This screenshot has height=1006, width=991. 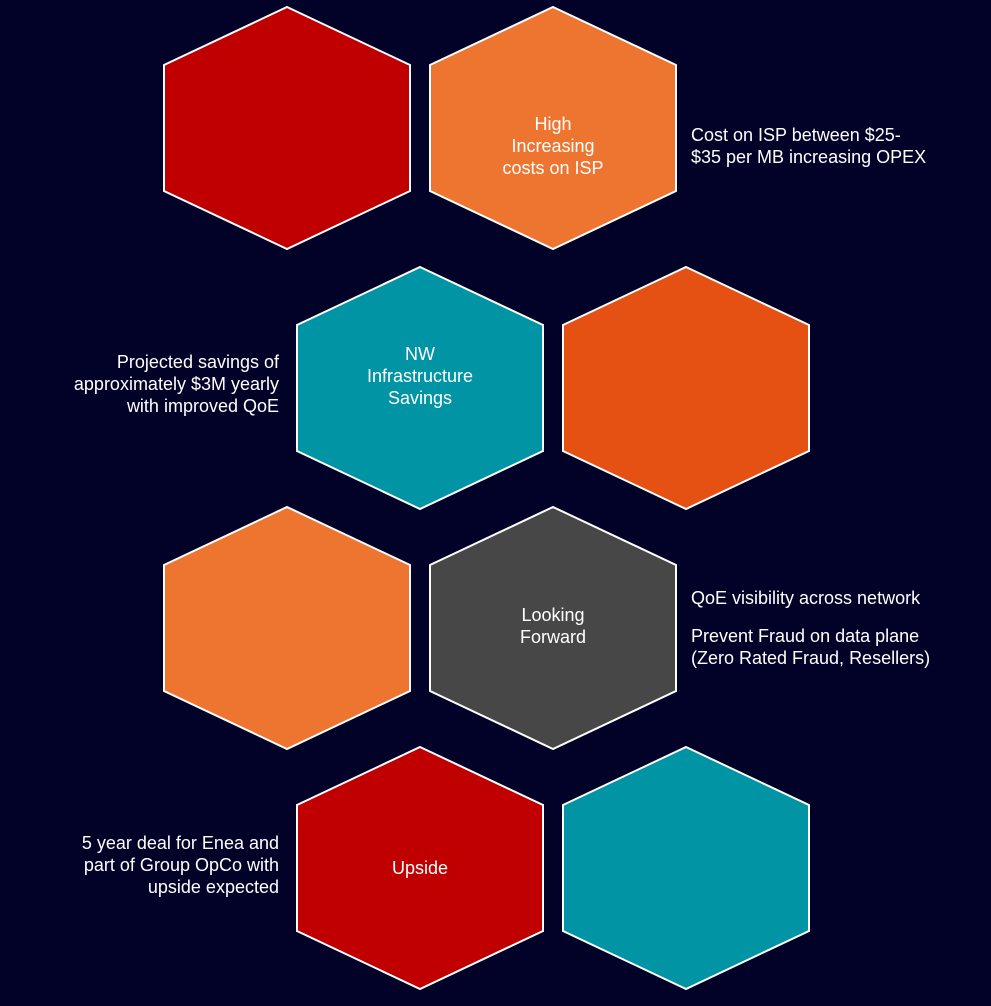 I want to click on hex-upside, so click(x=420, y=868).